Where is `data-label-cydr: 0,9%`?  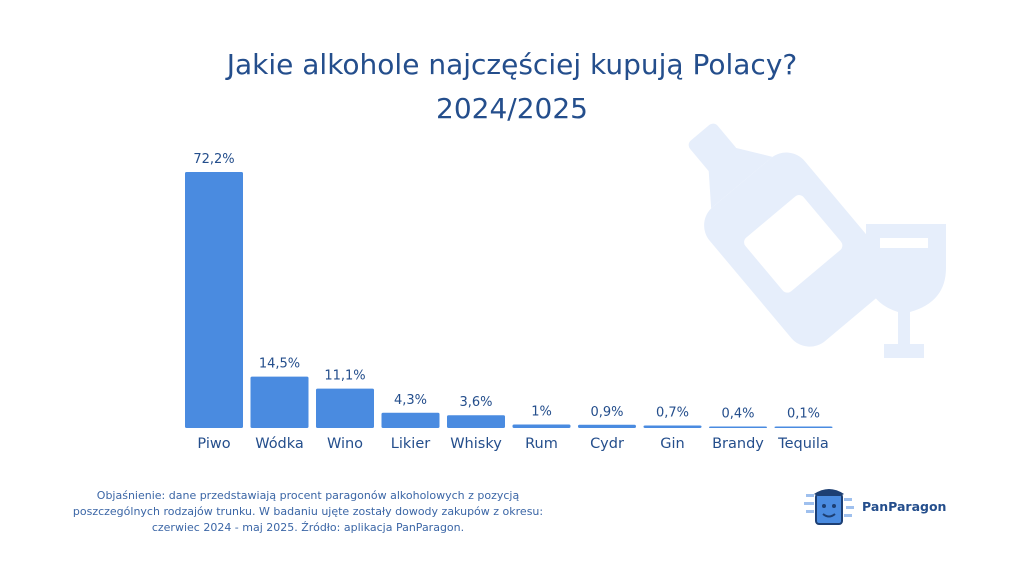
data-label-cydr: 0,9% is located at coordinates (606, 412).